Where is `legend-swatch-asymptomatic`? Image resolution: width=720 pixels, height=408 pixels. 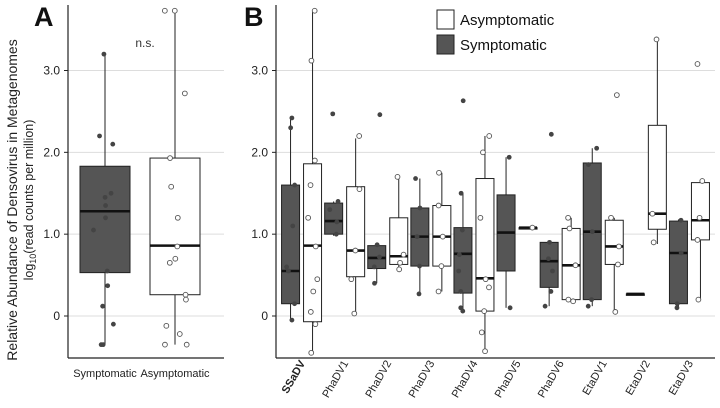
legend-swatch-asymptomatic is located at coordinates (445, 19).